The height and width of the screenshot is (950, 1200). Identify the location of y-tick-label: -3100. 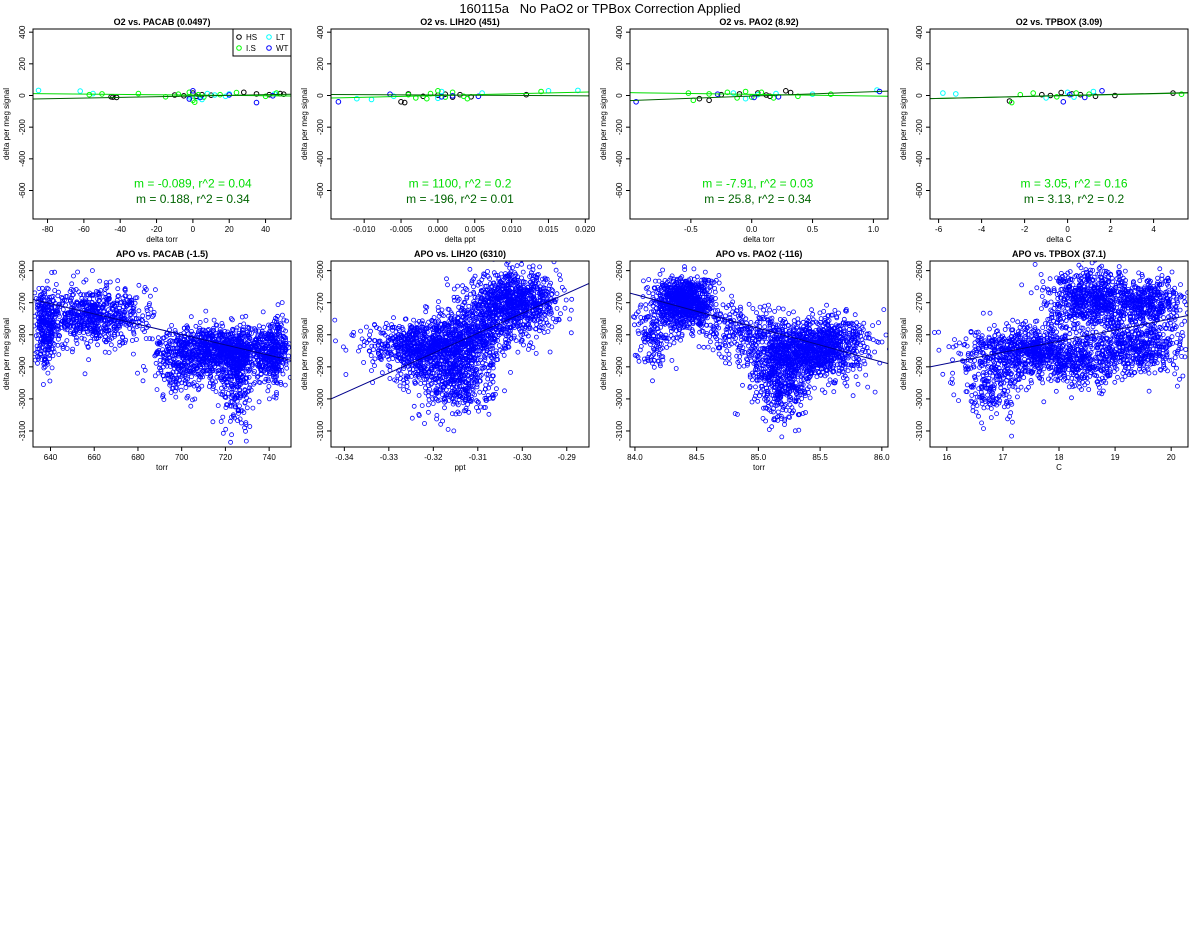
(22, 430).